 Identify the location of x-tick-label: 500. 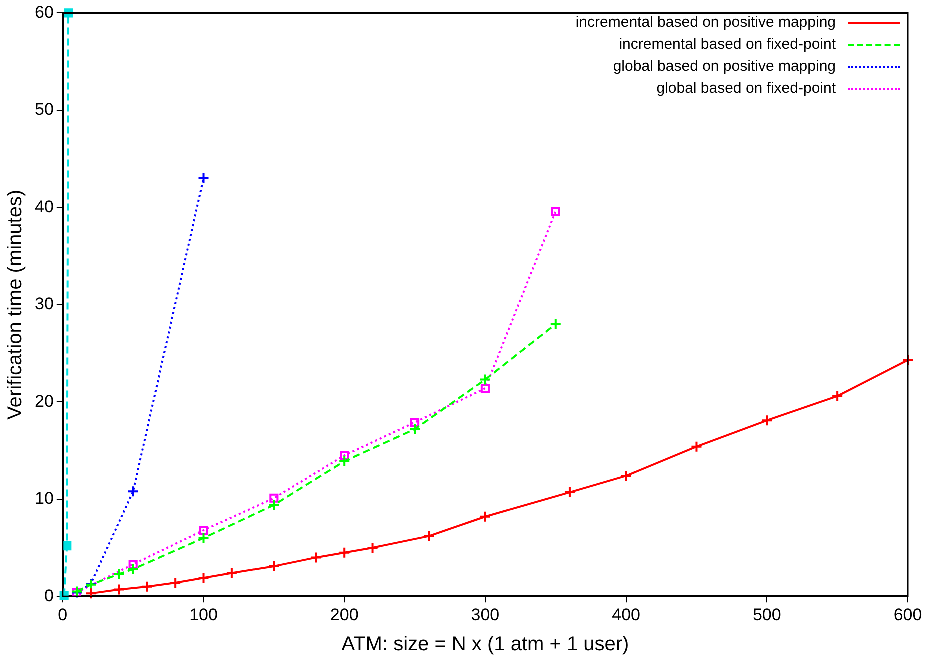
(767, 614).